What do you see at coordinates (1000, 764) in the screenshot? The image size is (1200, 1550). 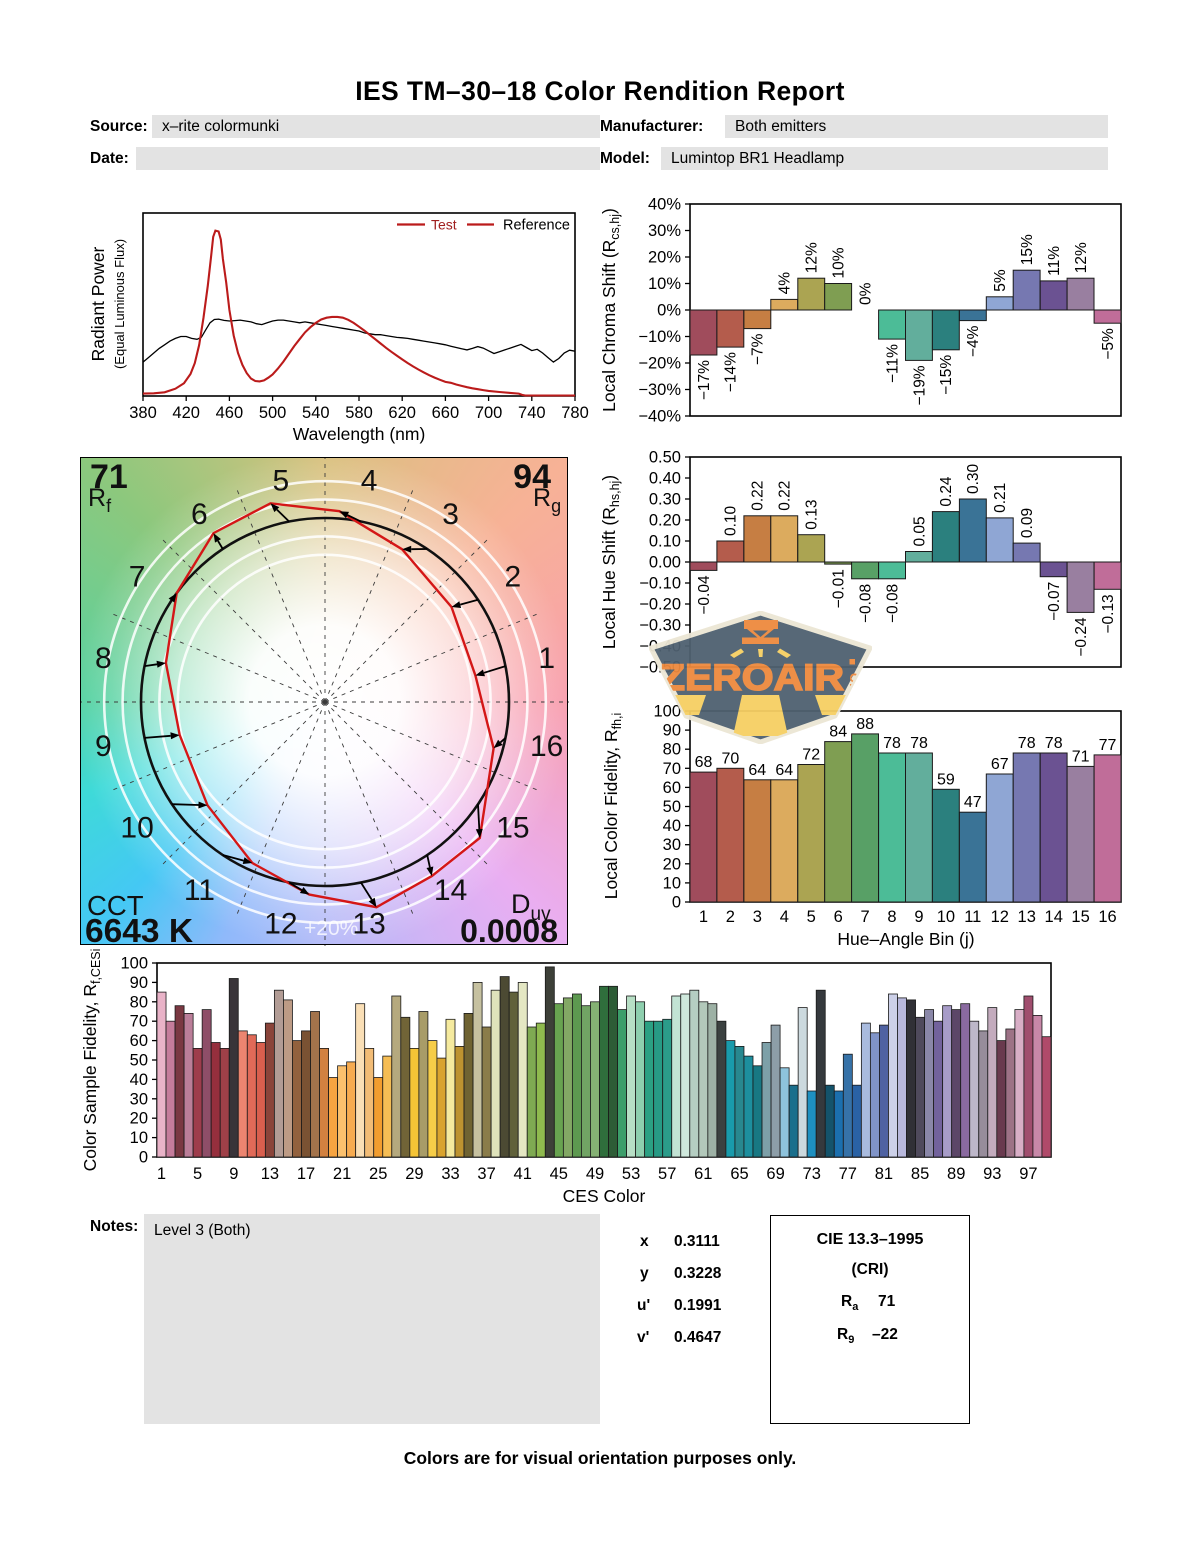 I see `svg-text: 67` at bounding box center [1000, 764].